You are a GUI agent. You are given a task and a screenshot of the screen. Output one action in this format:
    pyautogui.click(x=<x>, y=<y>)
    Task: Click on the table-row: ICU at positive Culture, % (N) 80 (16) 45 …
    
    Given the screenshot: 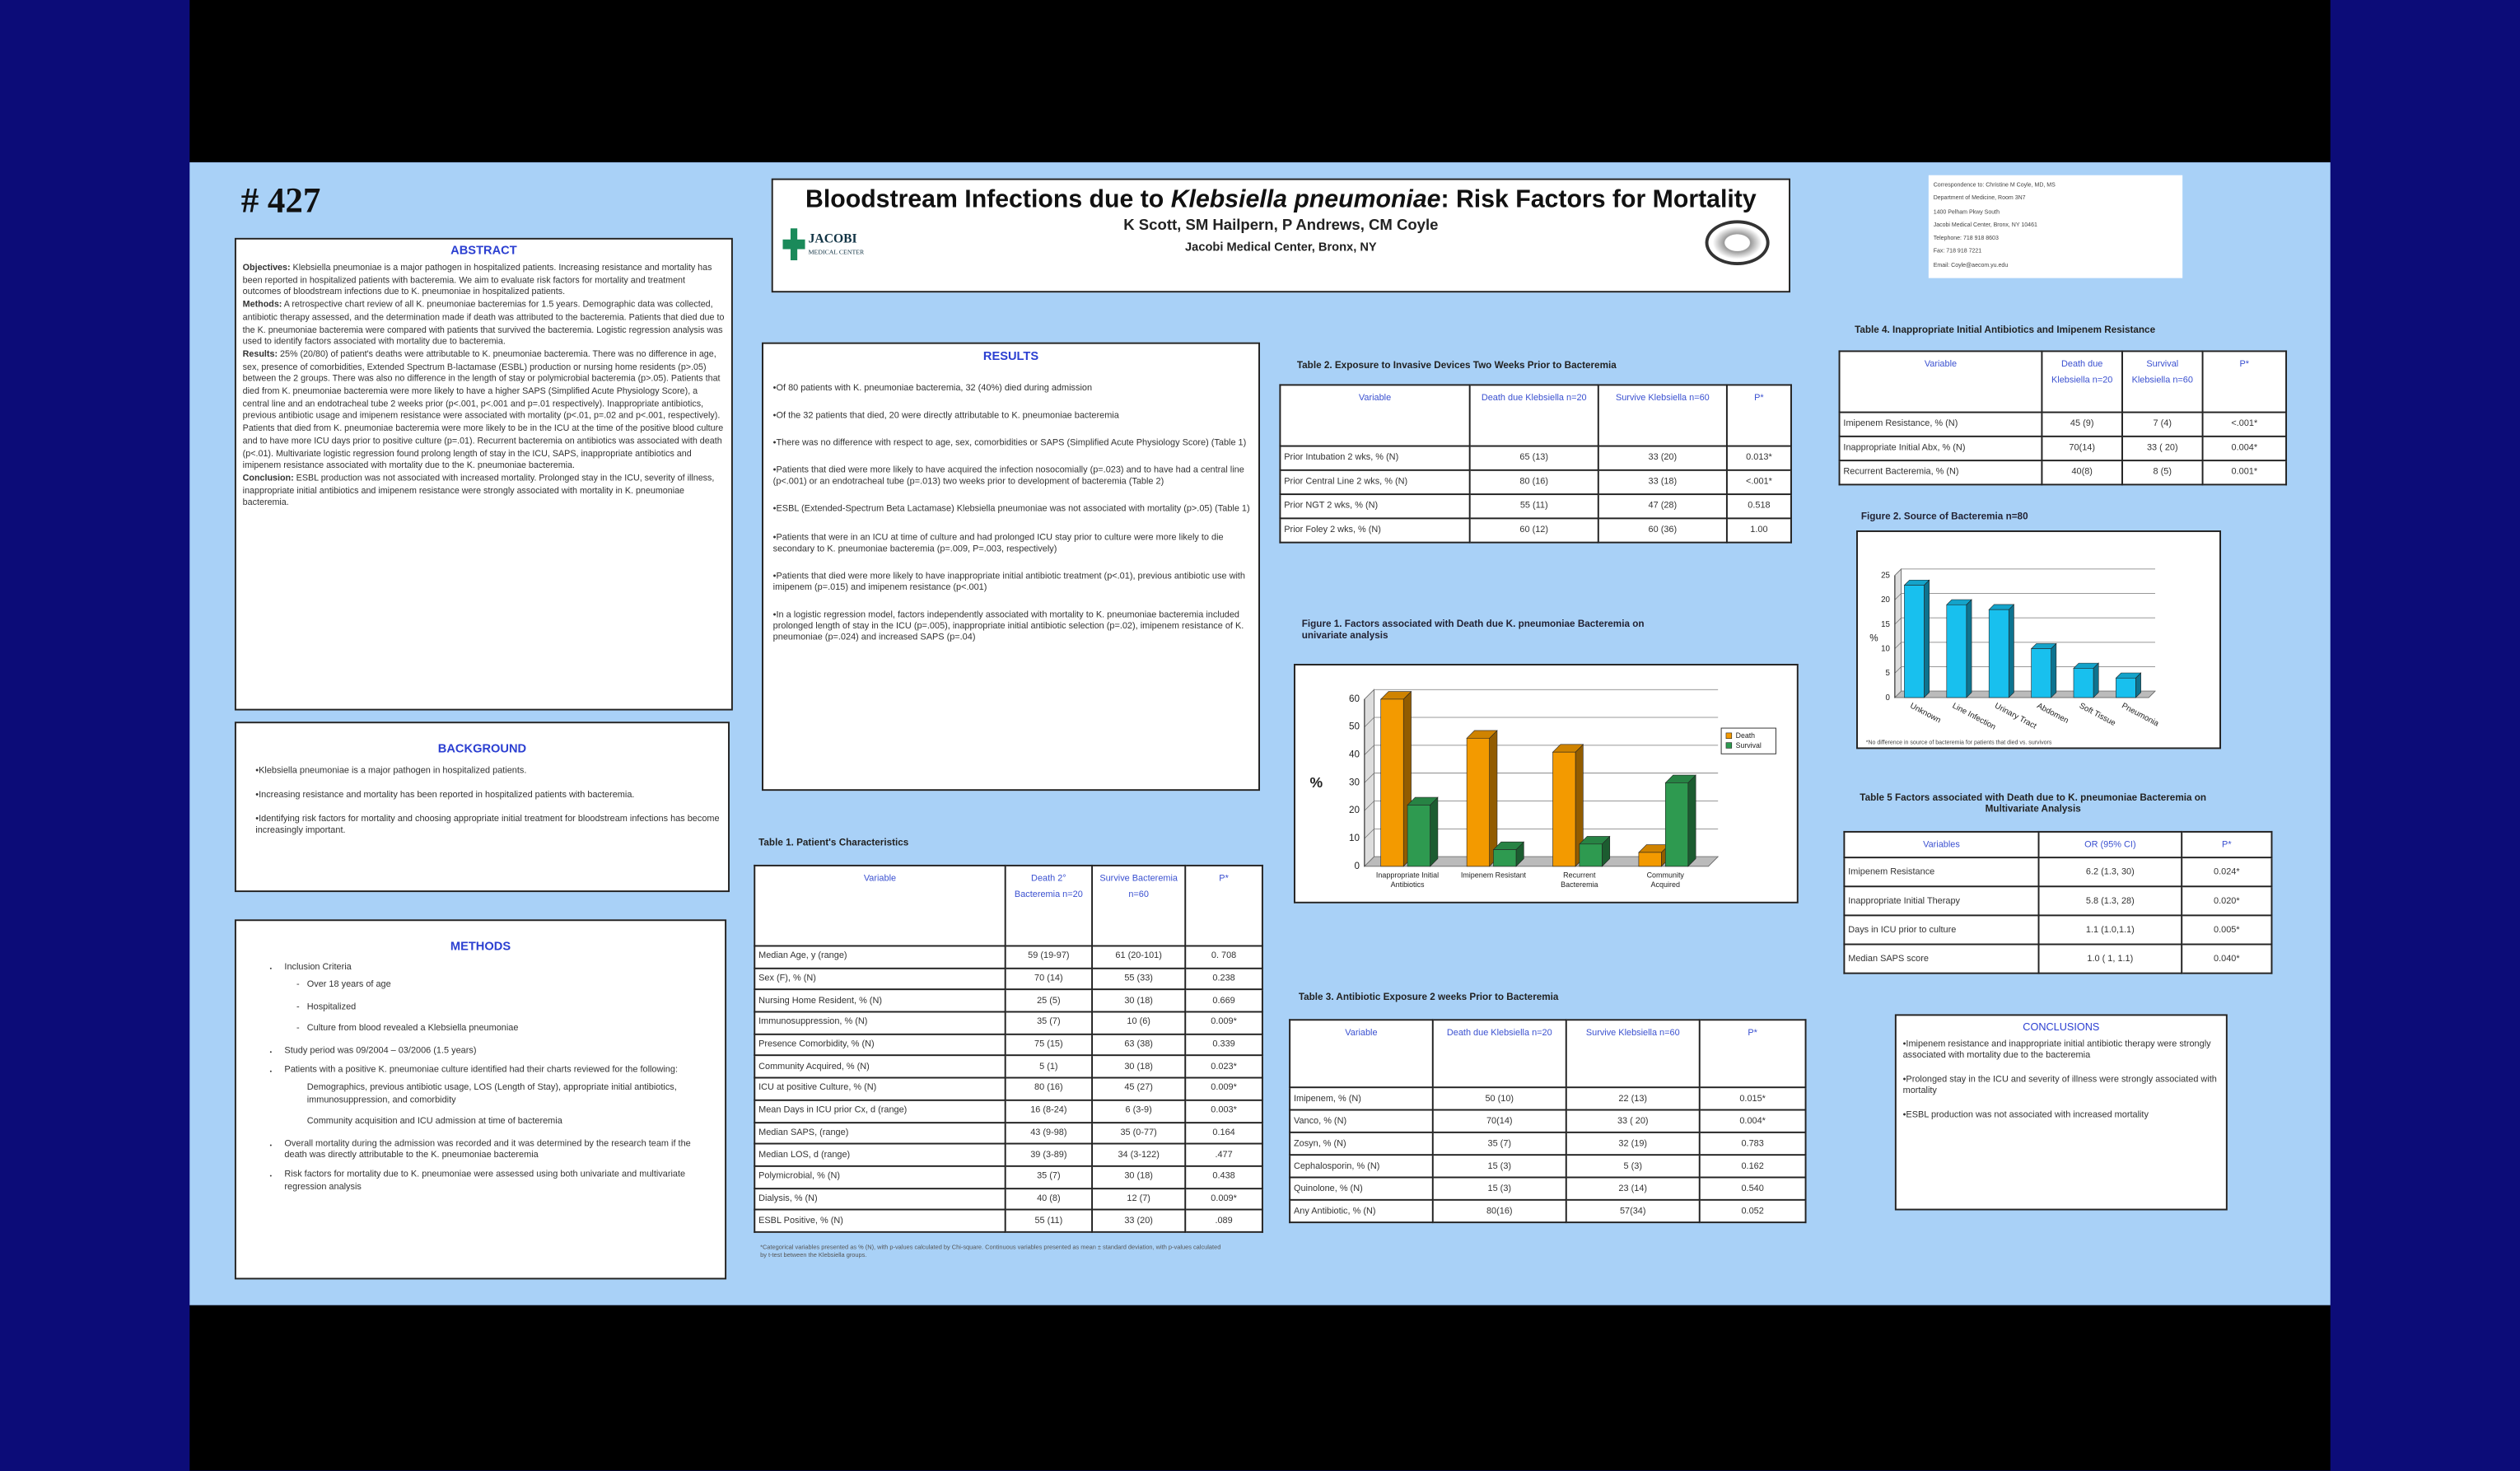 What is the action you would take?
    pyautogui.click(x=1008, y=1088)
    